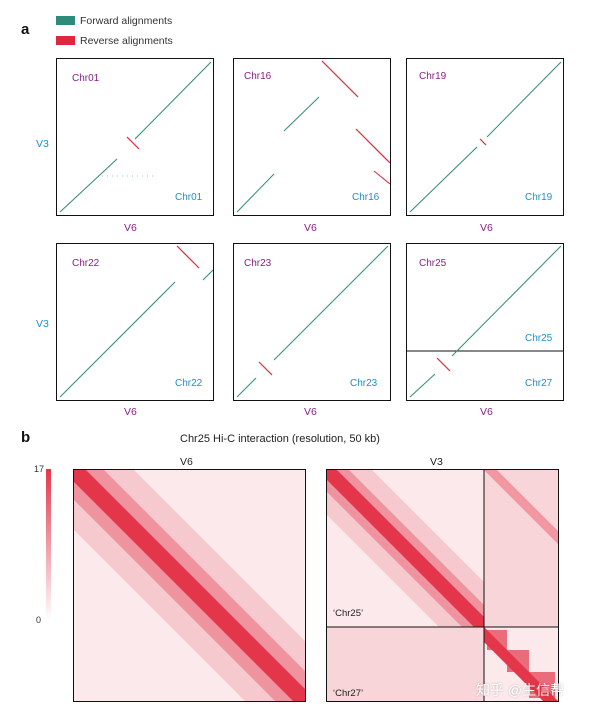 The width and height of the screenshot is (592, 714). I want to click on dotplot-chr27-bottom-label: Chr27, so click(539, 383).